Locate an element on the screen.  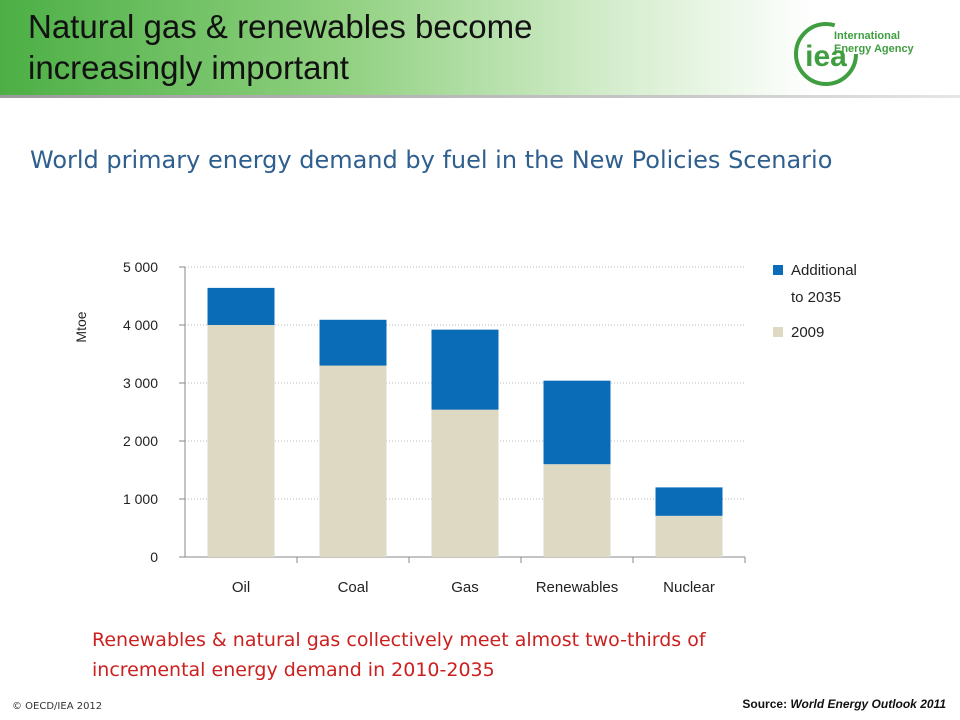
y-tick-label: 1 000 is located at coordinates (140, 499).